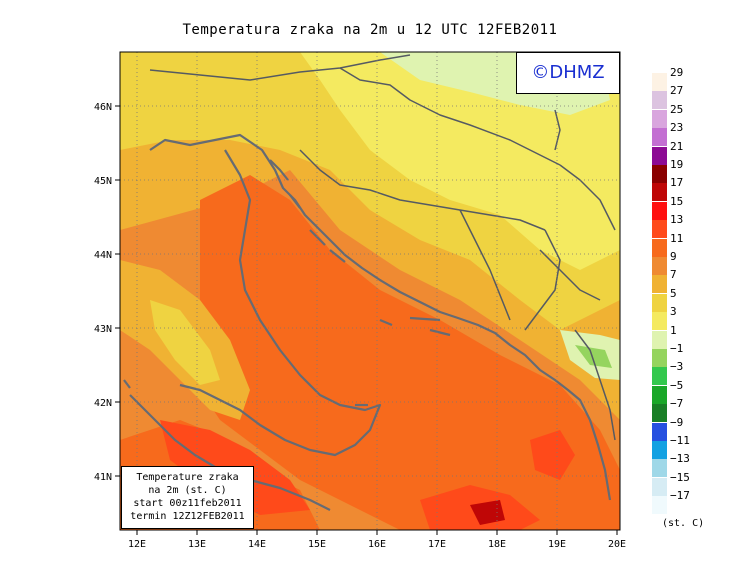  Describe the element at coordinates (103, 181) in the screenshot. I see `lat-tick-label: 45N` at that location.